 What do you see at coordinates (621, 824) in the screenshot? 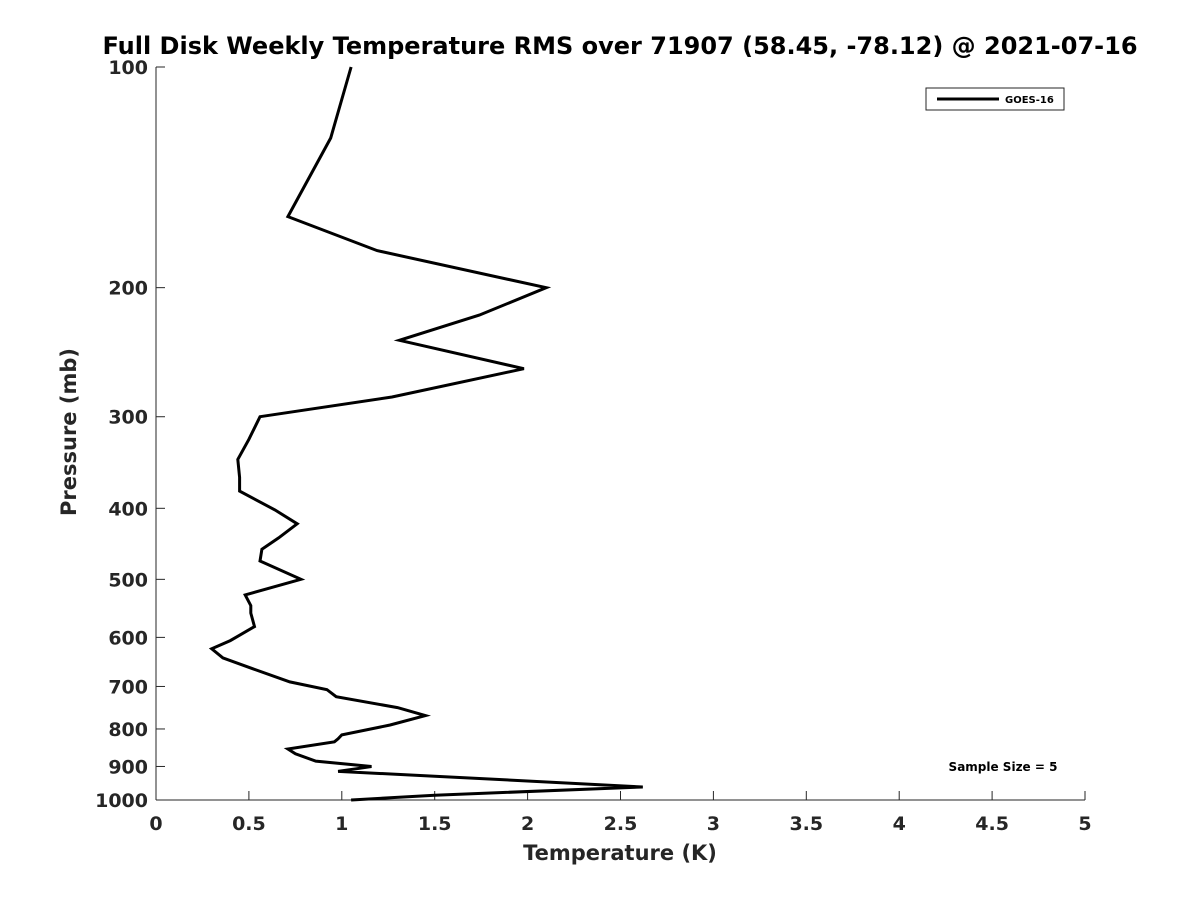
I see `x-tick-label: 2.5` at bounding box center [621, 824].